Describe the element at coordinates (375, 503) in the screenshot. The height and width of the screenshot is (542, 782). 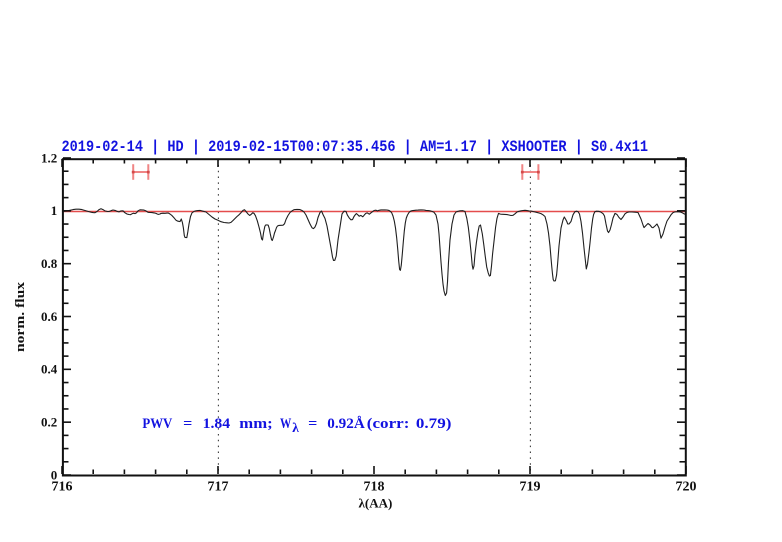
I see `svg-text: λ(AA)` at that location.